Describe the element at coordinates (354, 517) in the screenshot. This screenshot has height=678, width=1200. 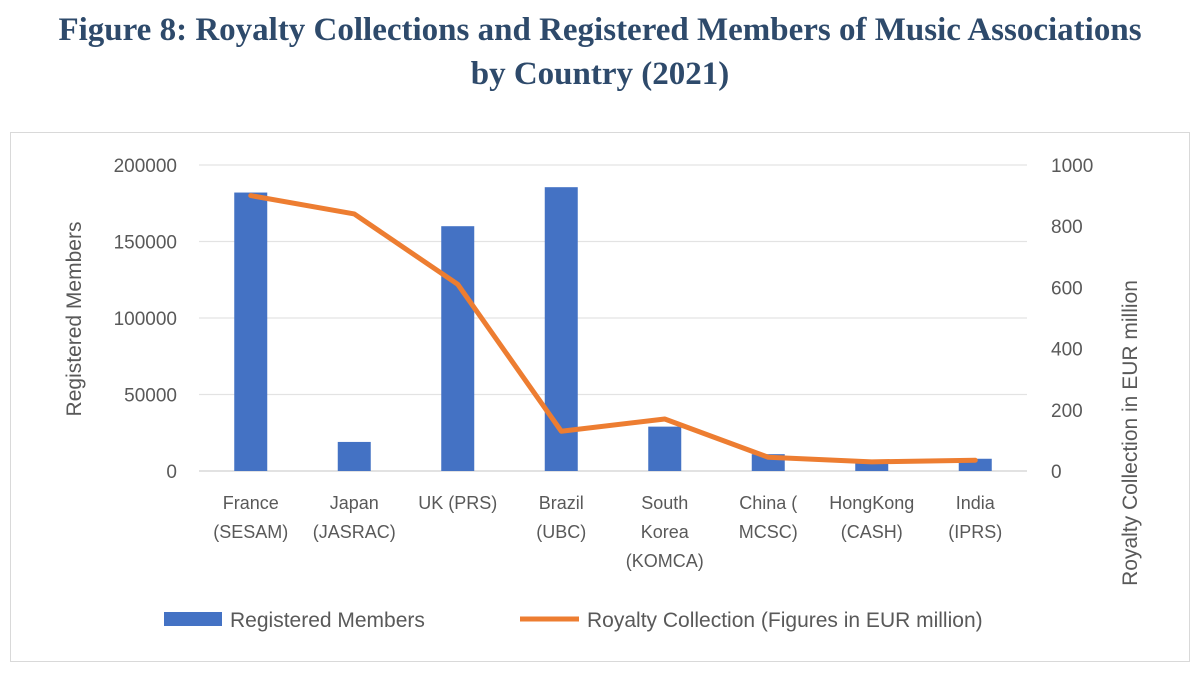
I see `x-tick-label: Japan (JASRAC)` at that location.